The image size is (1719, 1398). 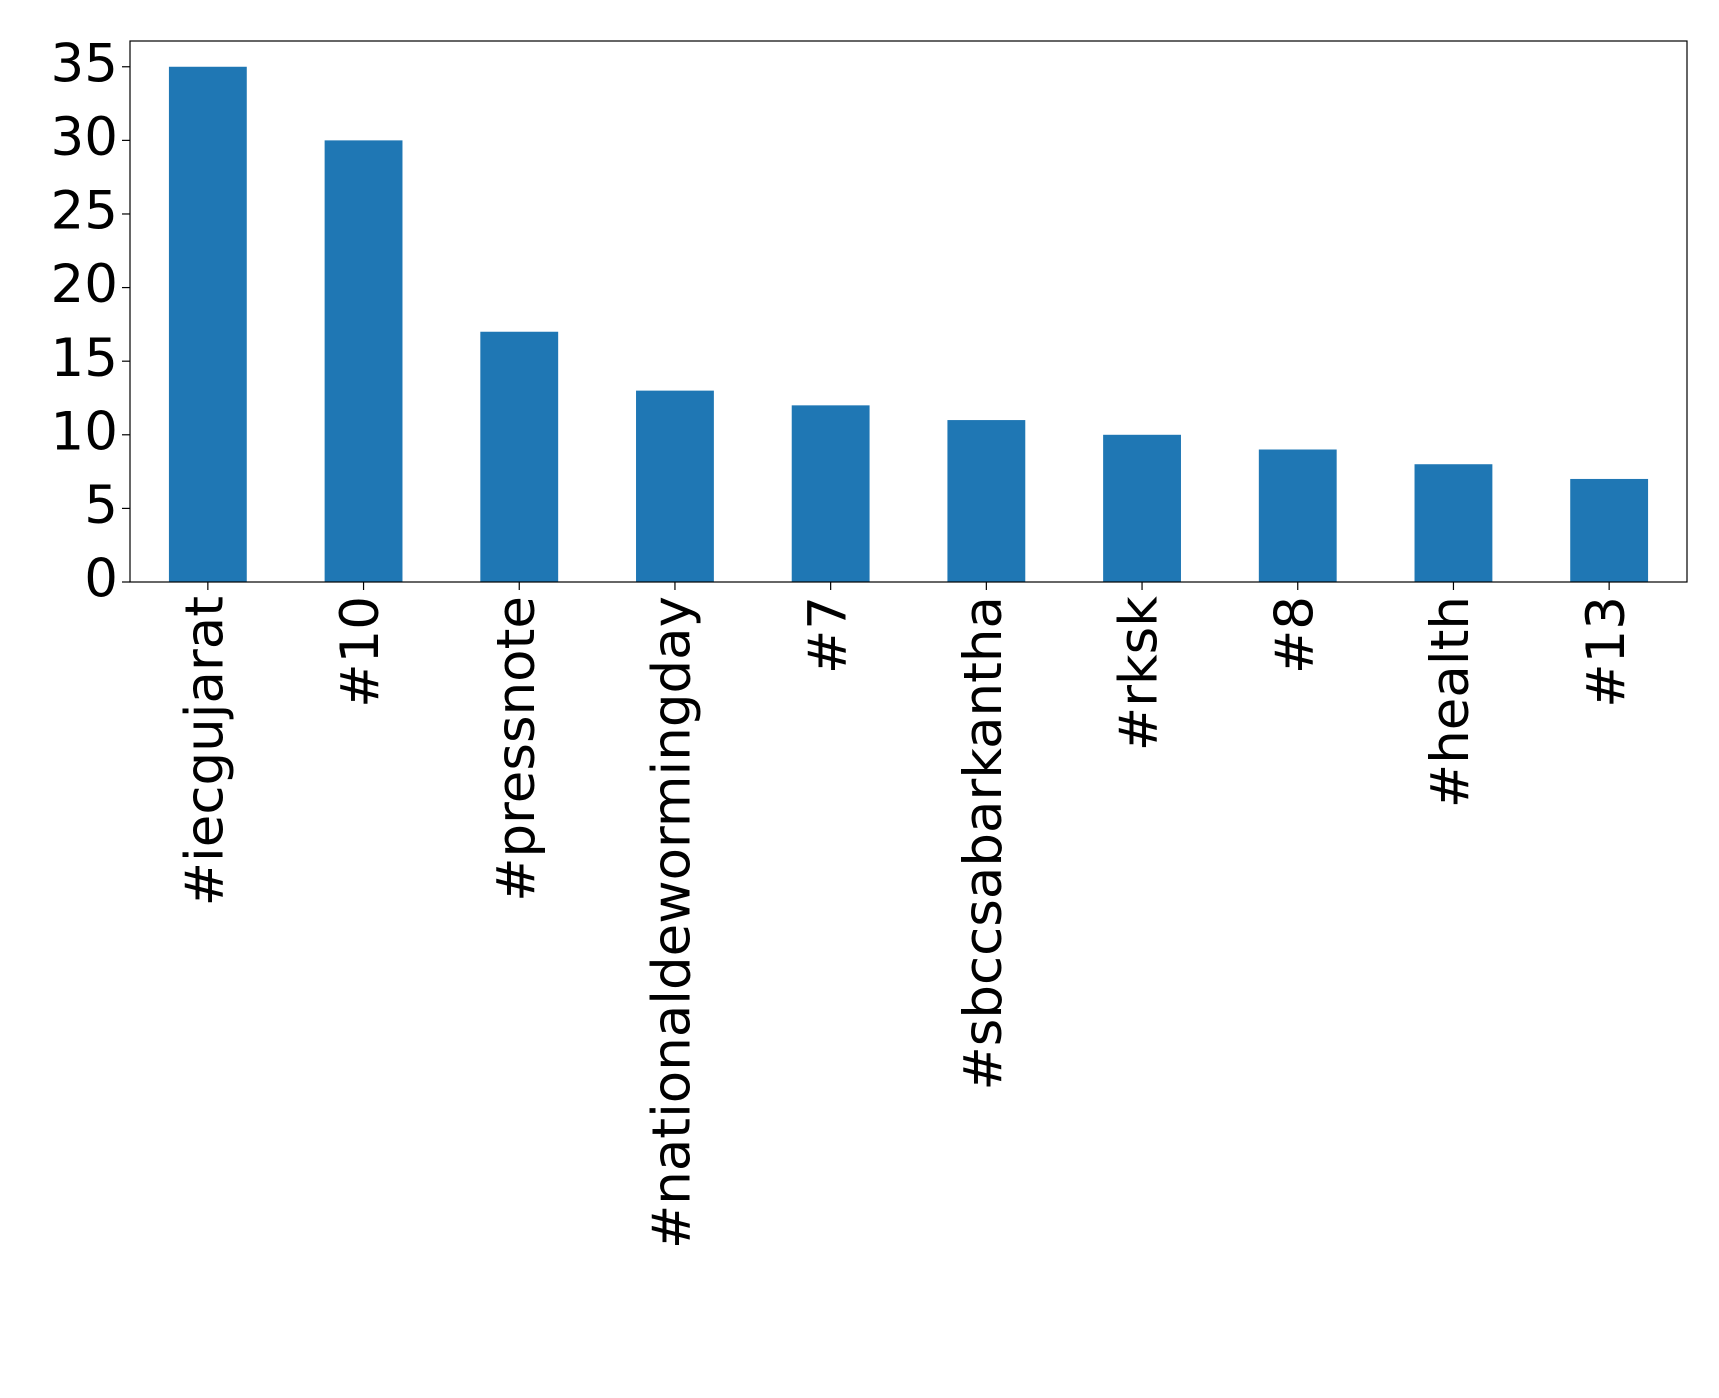 I want to click on y-tick-label: 20, so click(x=84, y=284).